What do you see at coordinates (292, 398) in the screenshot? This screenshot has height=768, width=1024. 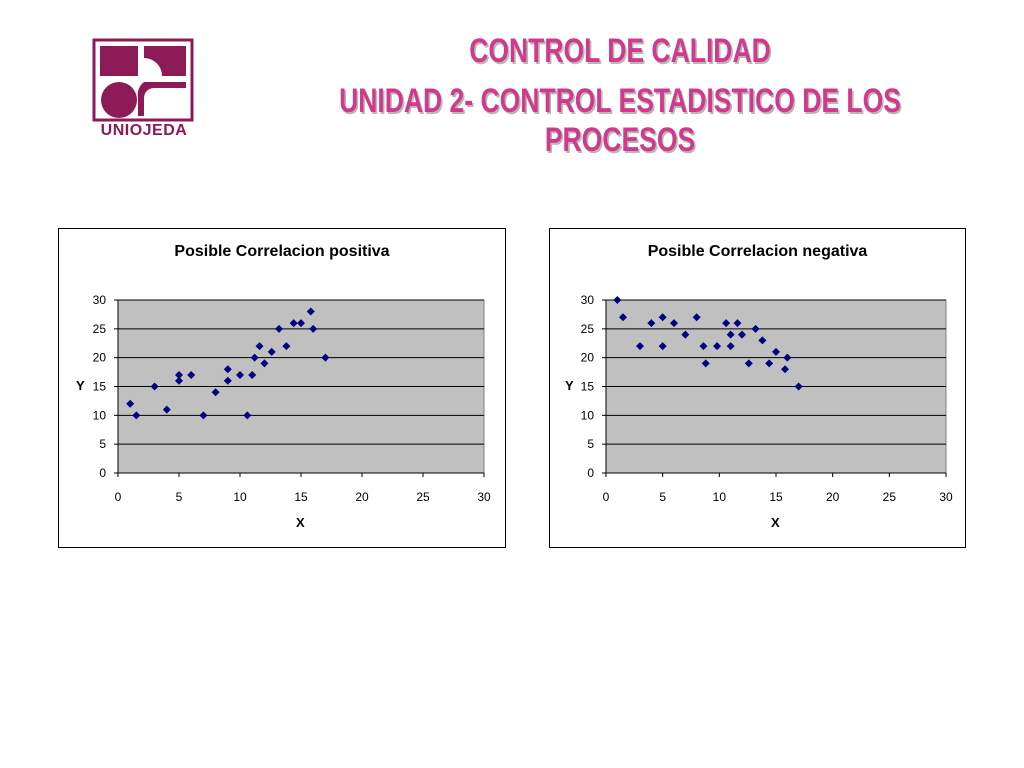 I see `scatter-plot-positive: 0 5 10 15 20 25 30 0 5 10 15 20 25 30` at bounding box center [292, 398].